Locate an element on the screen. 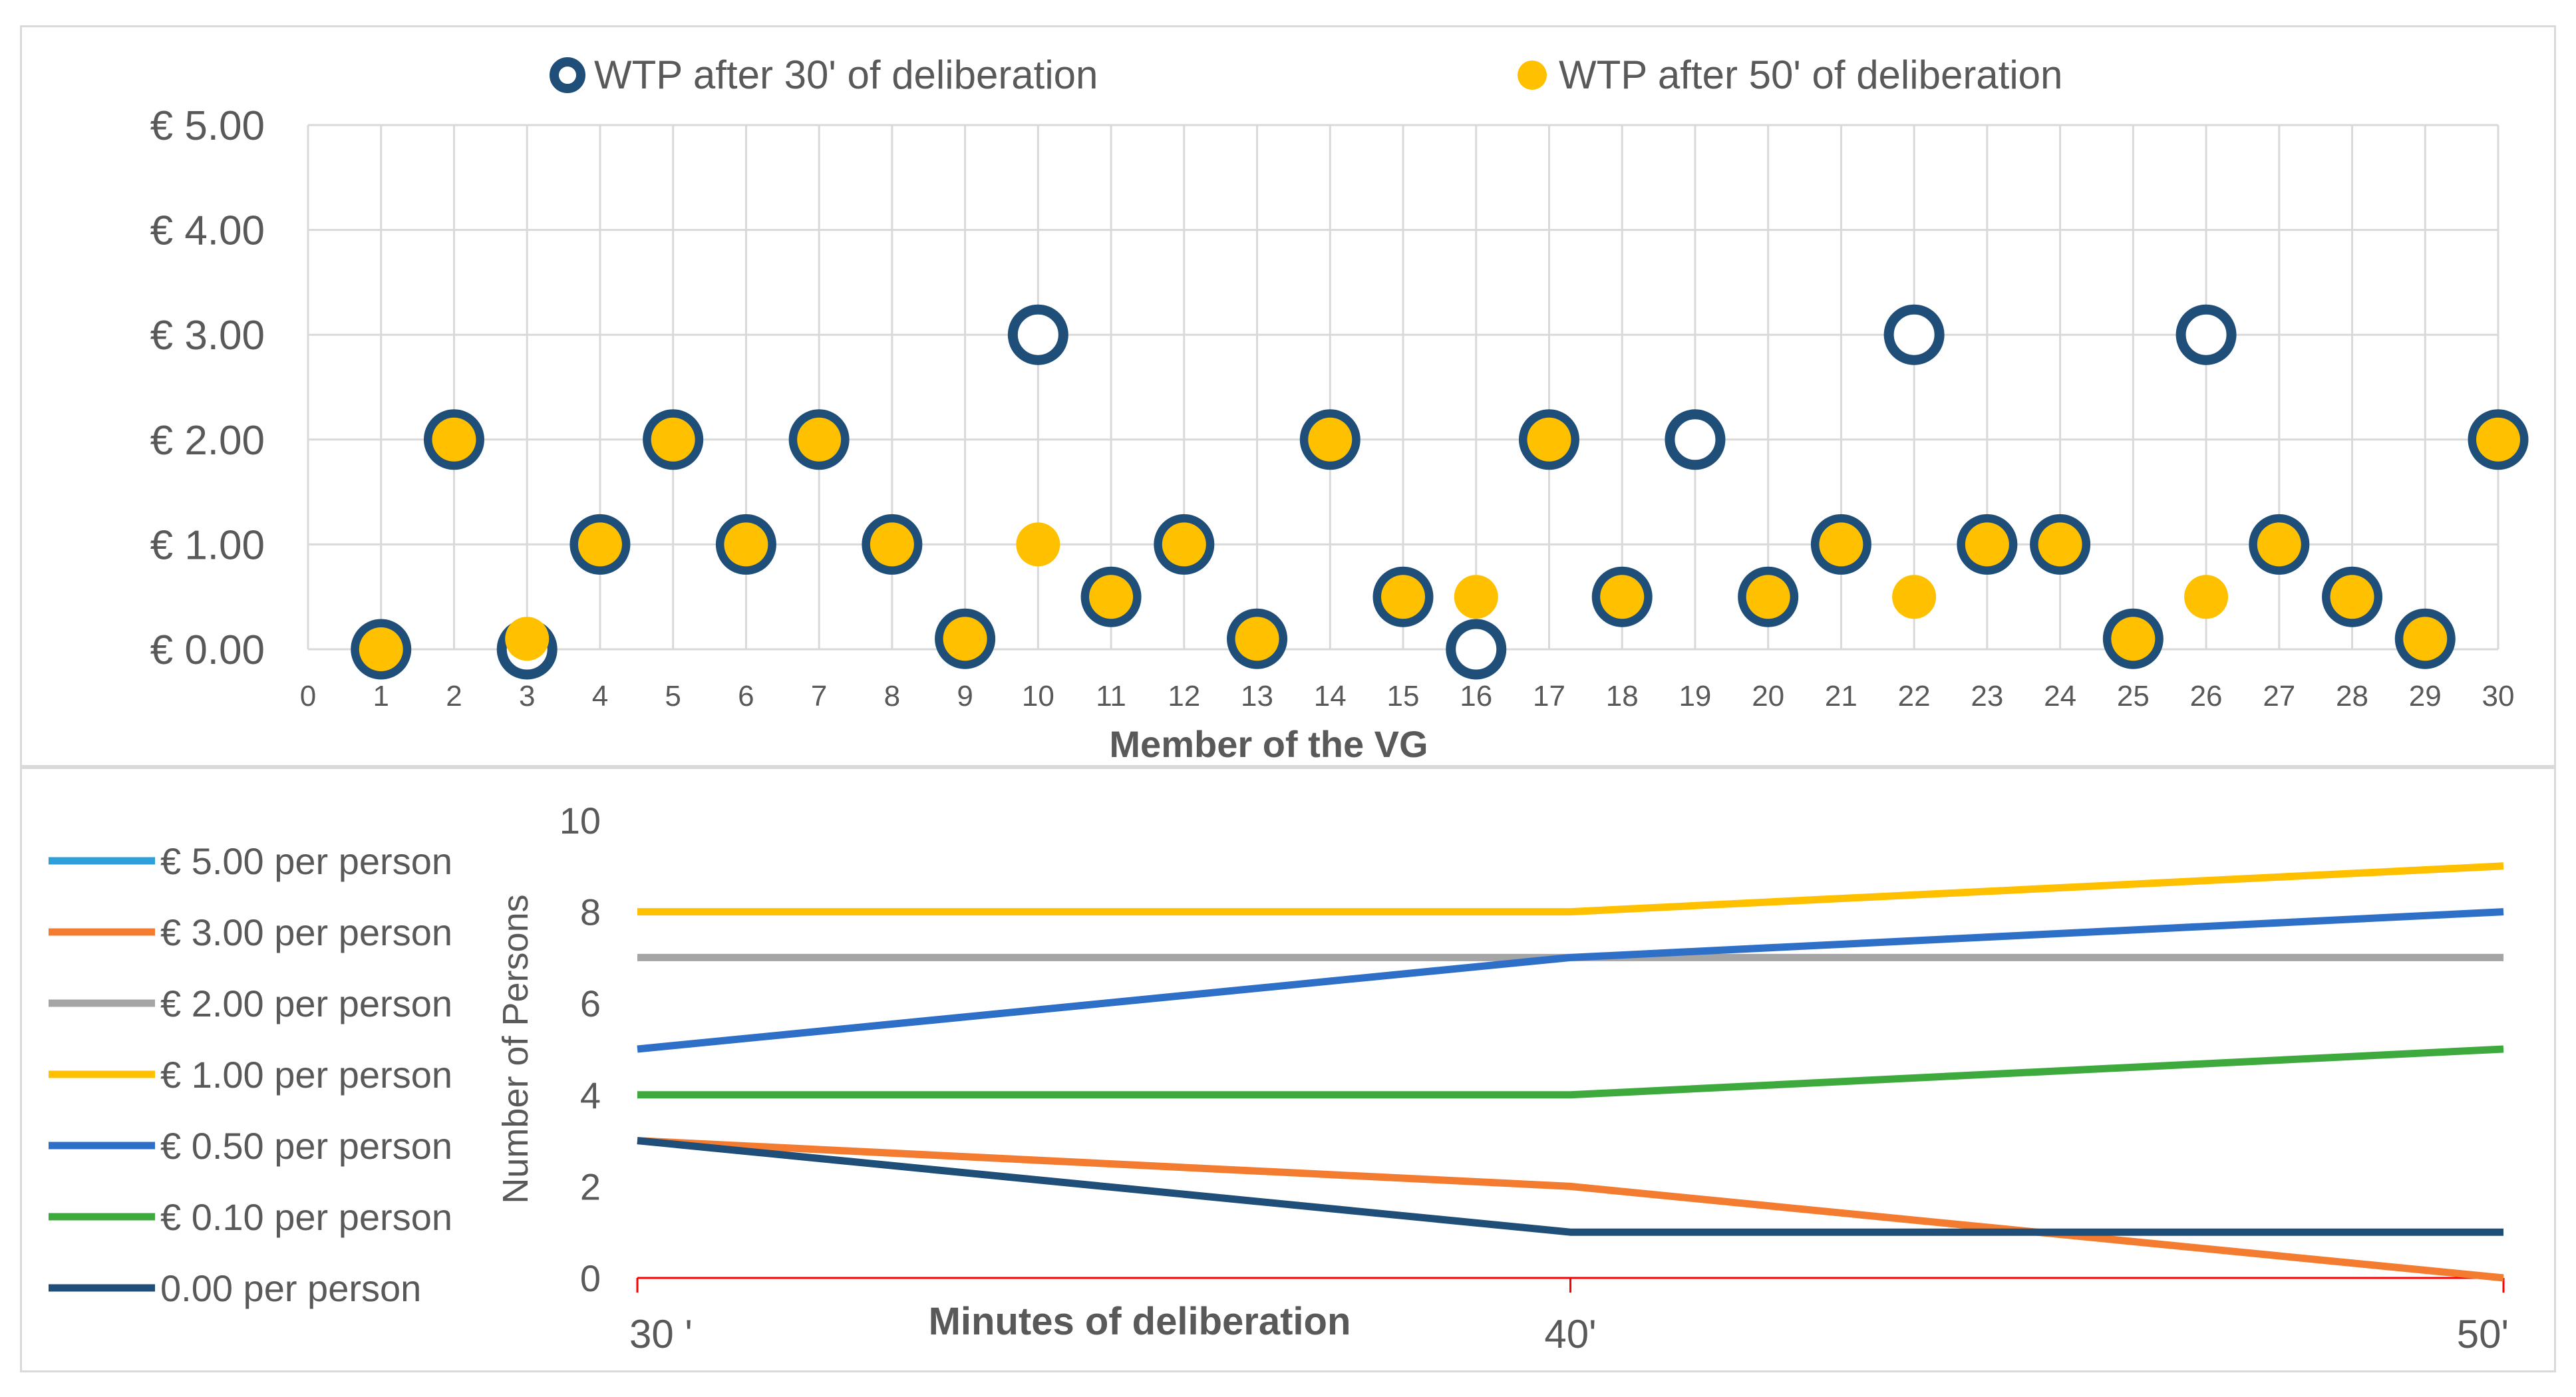 The height and width of the screenshot is (1397, 2576). x-tick-label: 4 is located at coordinates (600, 696).